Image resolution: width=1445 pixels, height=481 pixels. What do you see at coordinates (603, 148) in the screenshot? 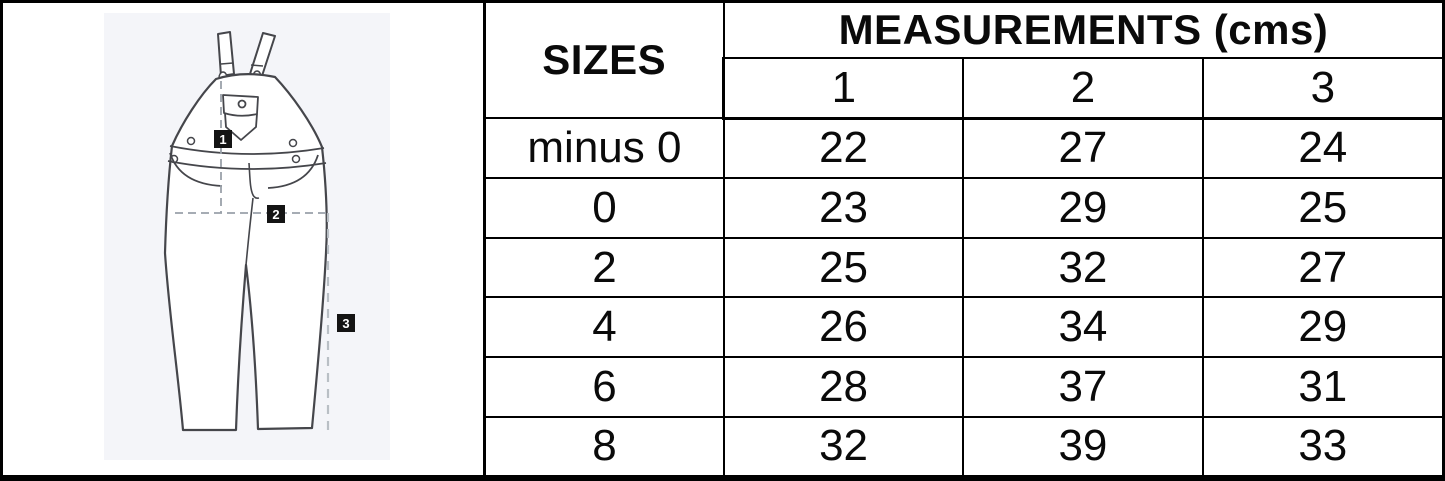
I see `size-cell: minus 0` at bounding box center [603, 148].